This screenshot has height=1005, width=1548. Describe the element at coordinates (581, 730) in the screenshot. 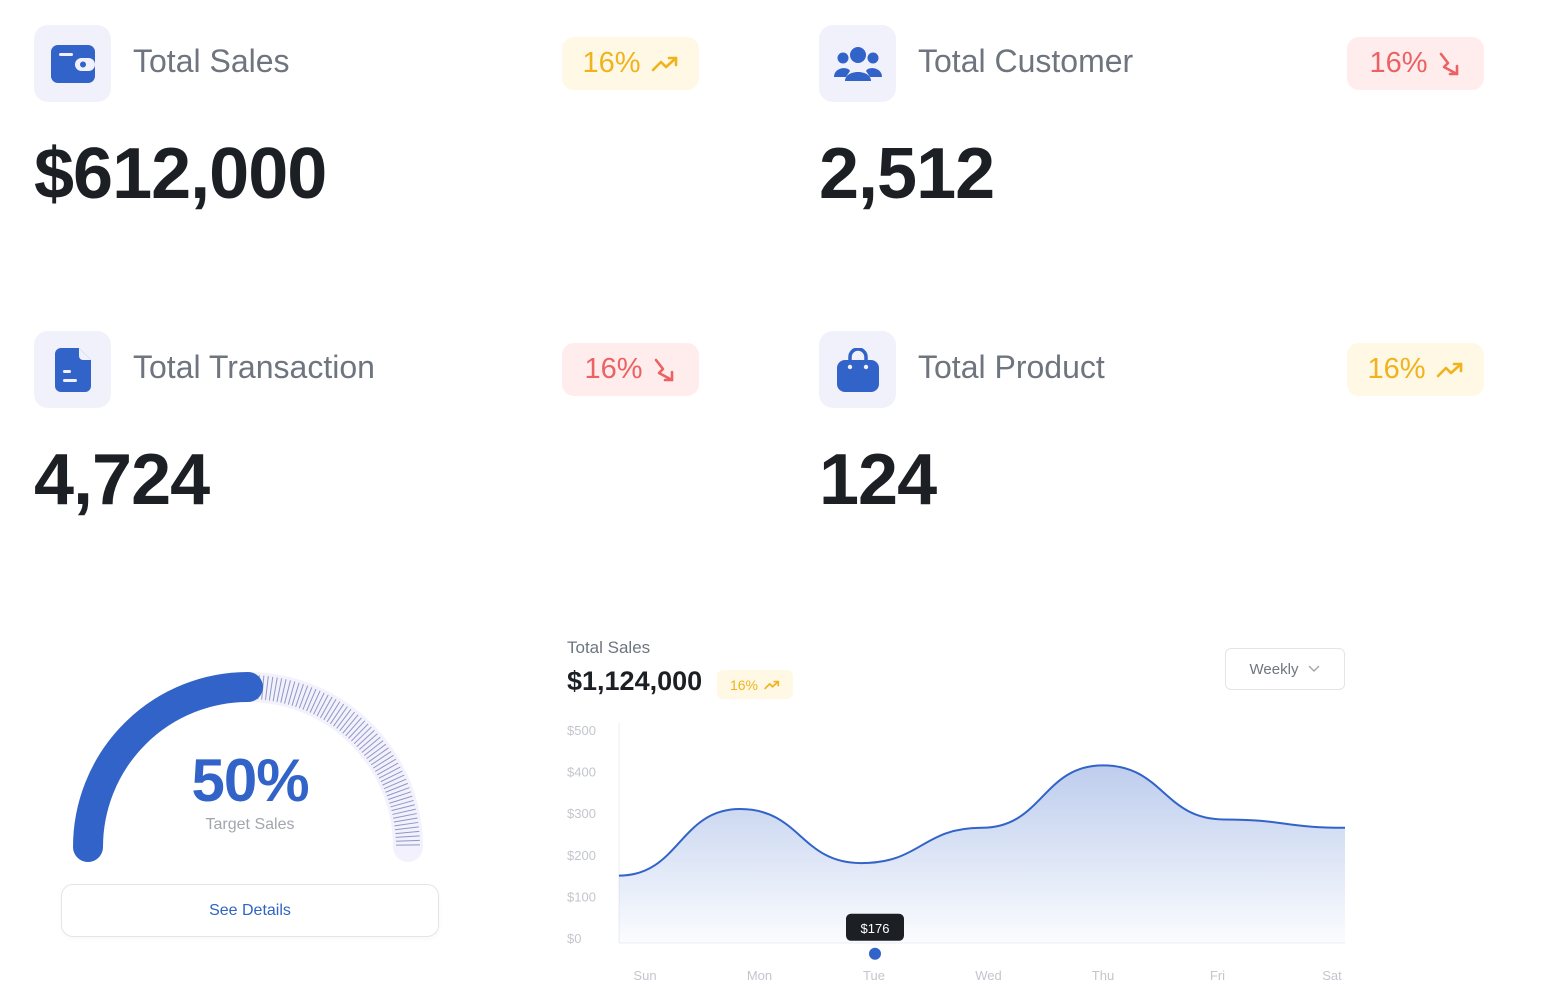

I see `y-tick-label: $500` at that location.